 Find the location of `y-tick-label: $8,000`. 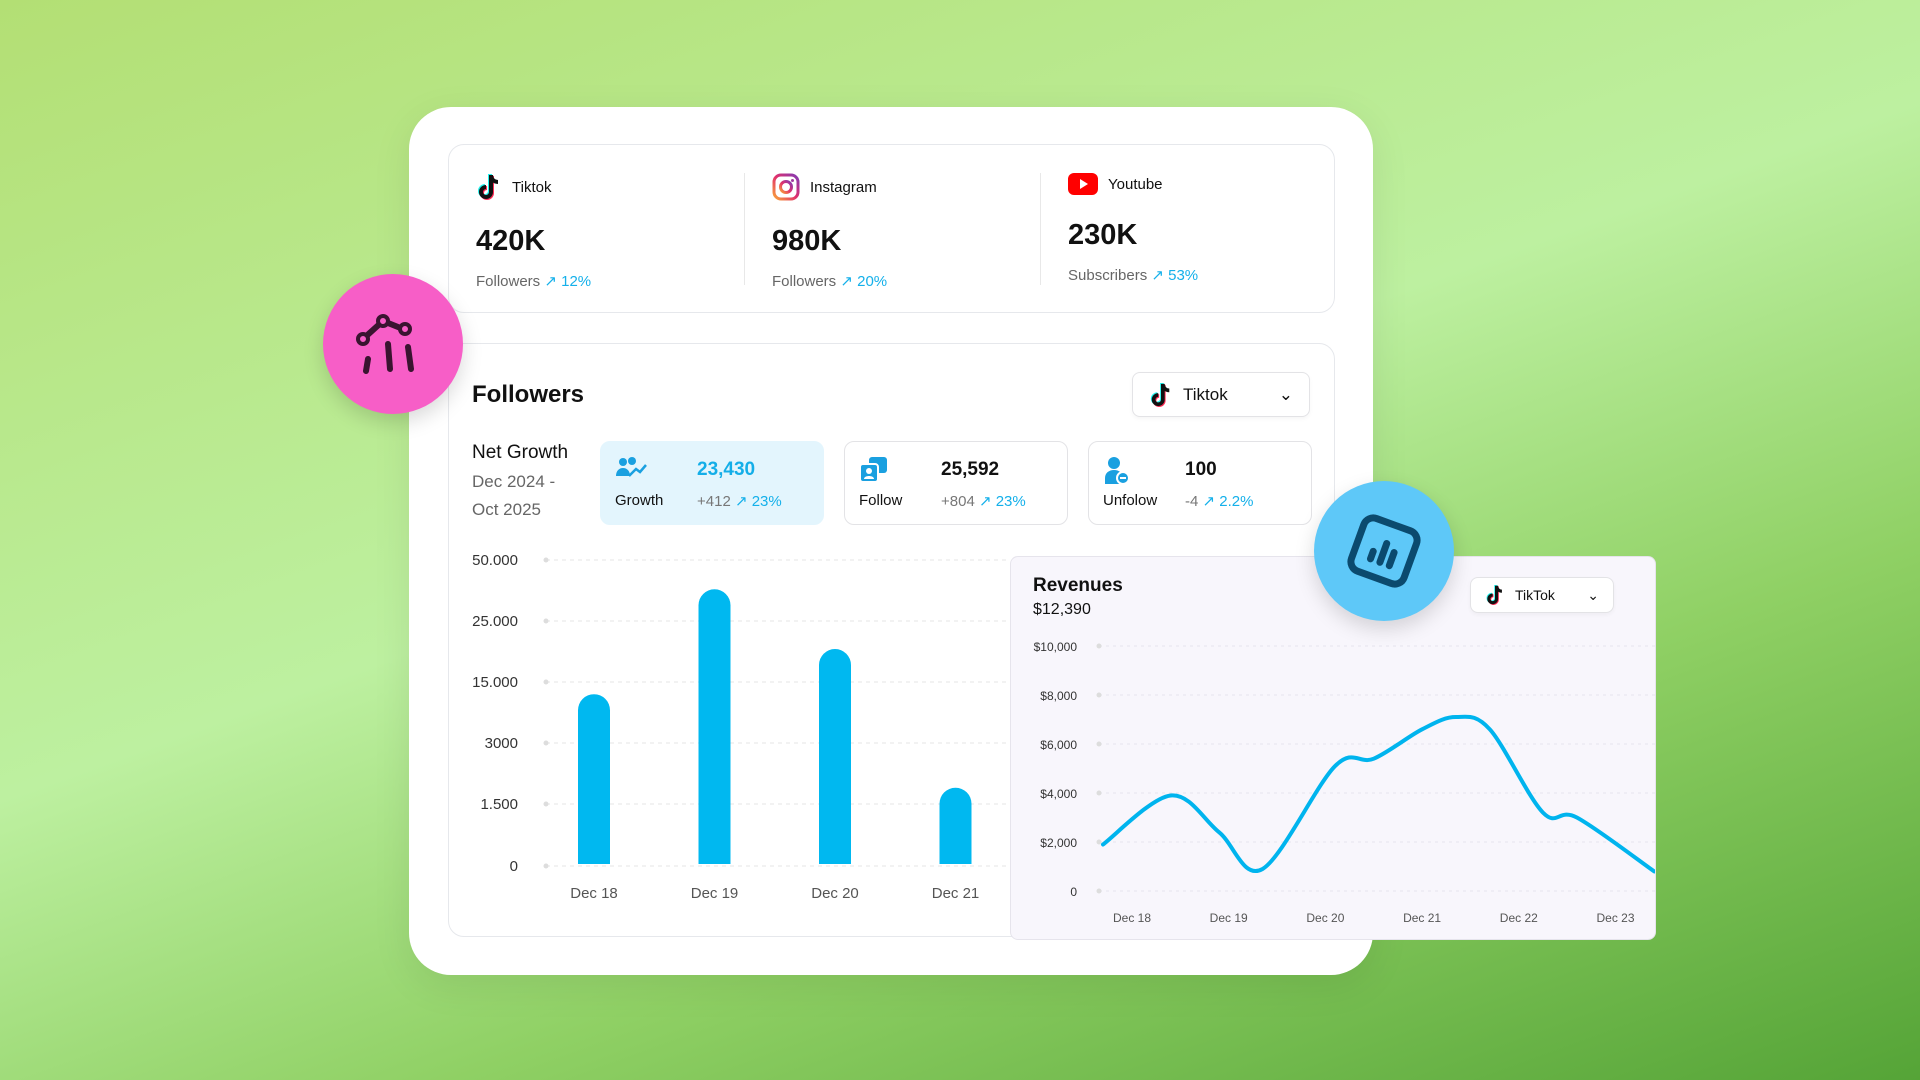

y-tick-label: $8,000 is located at coordinates (1058, 696).